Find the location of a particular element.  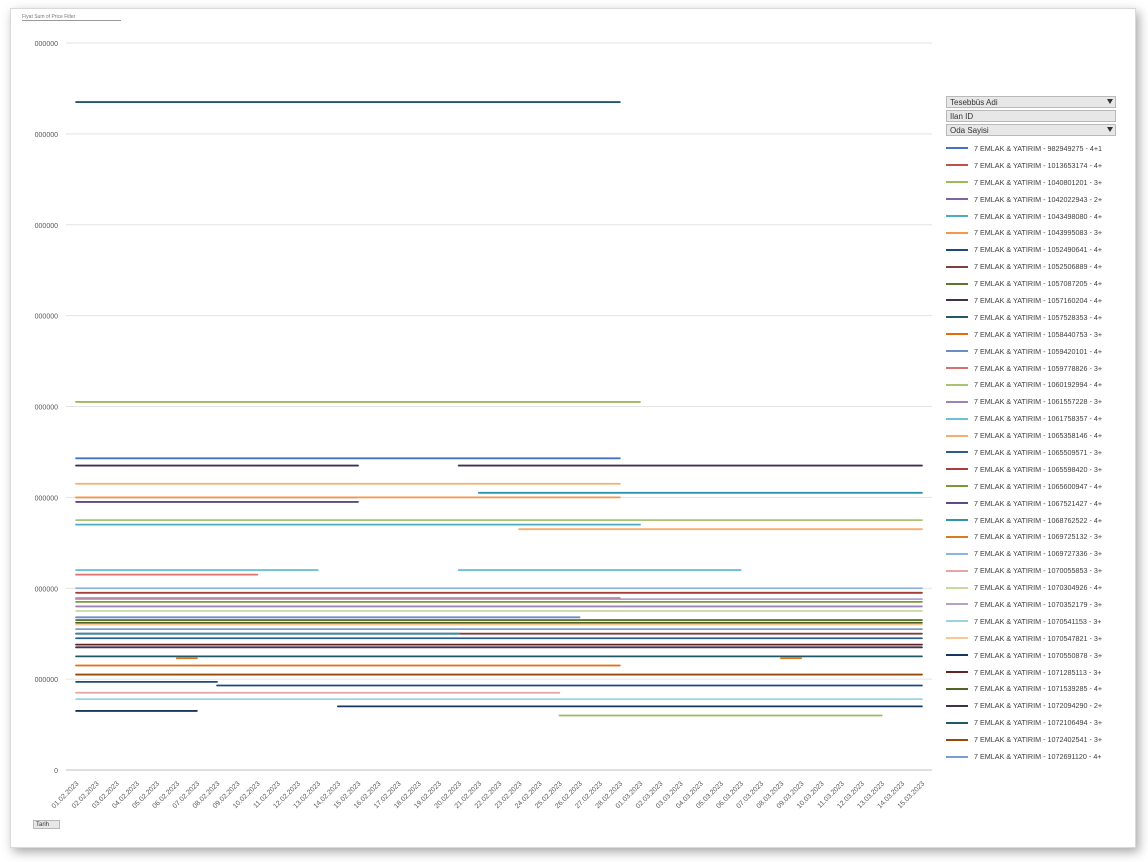

legend-label: 7 EMLAK & YATIRIM - 1070352179 - 3+ is located at coordinates (1038, 604).